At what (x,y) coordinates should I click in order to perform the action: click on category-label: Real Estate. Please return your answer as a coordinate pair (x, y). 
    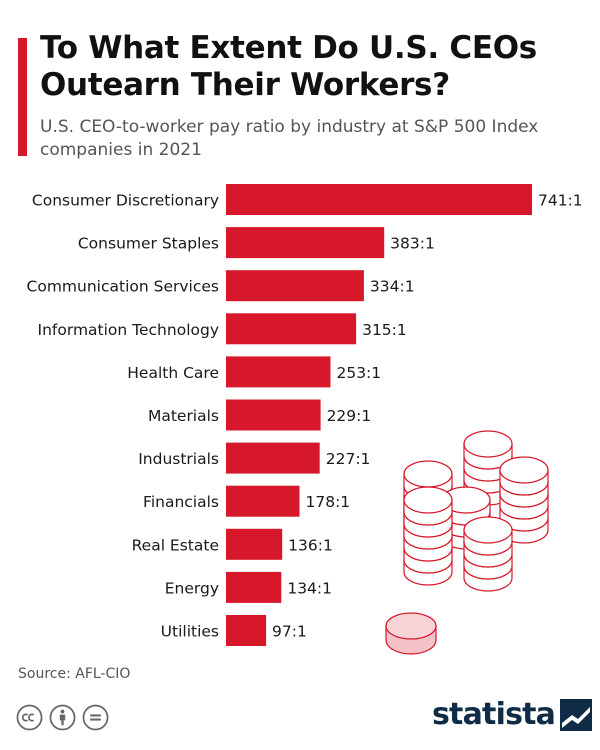
    Looking at the image, I should click on (175, 545).